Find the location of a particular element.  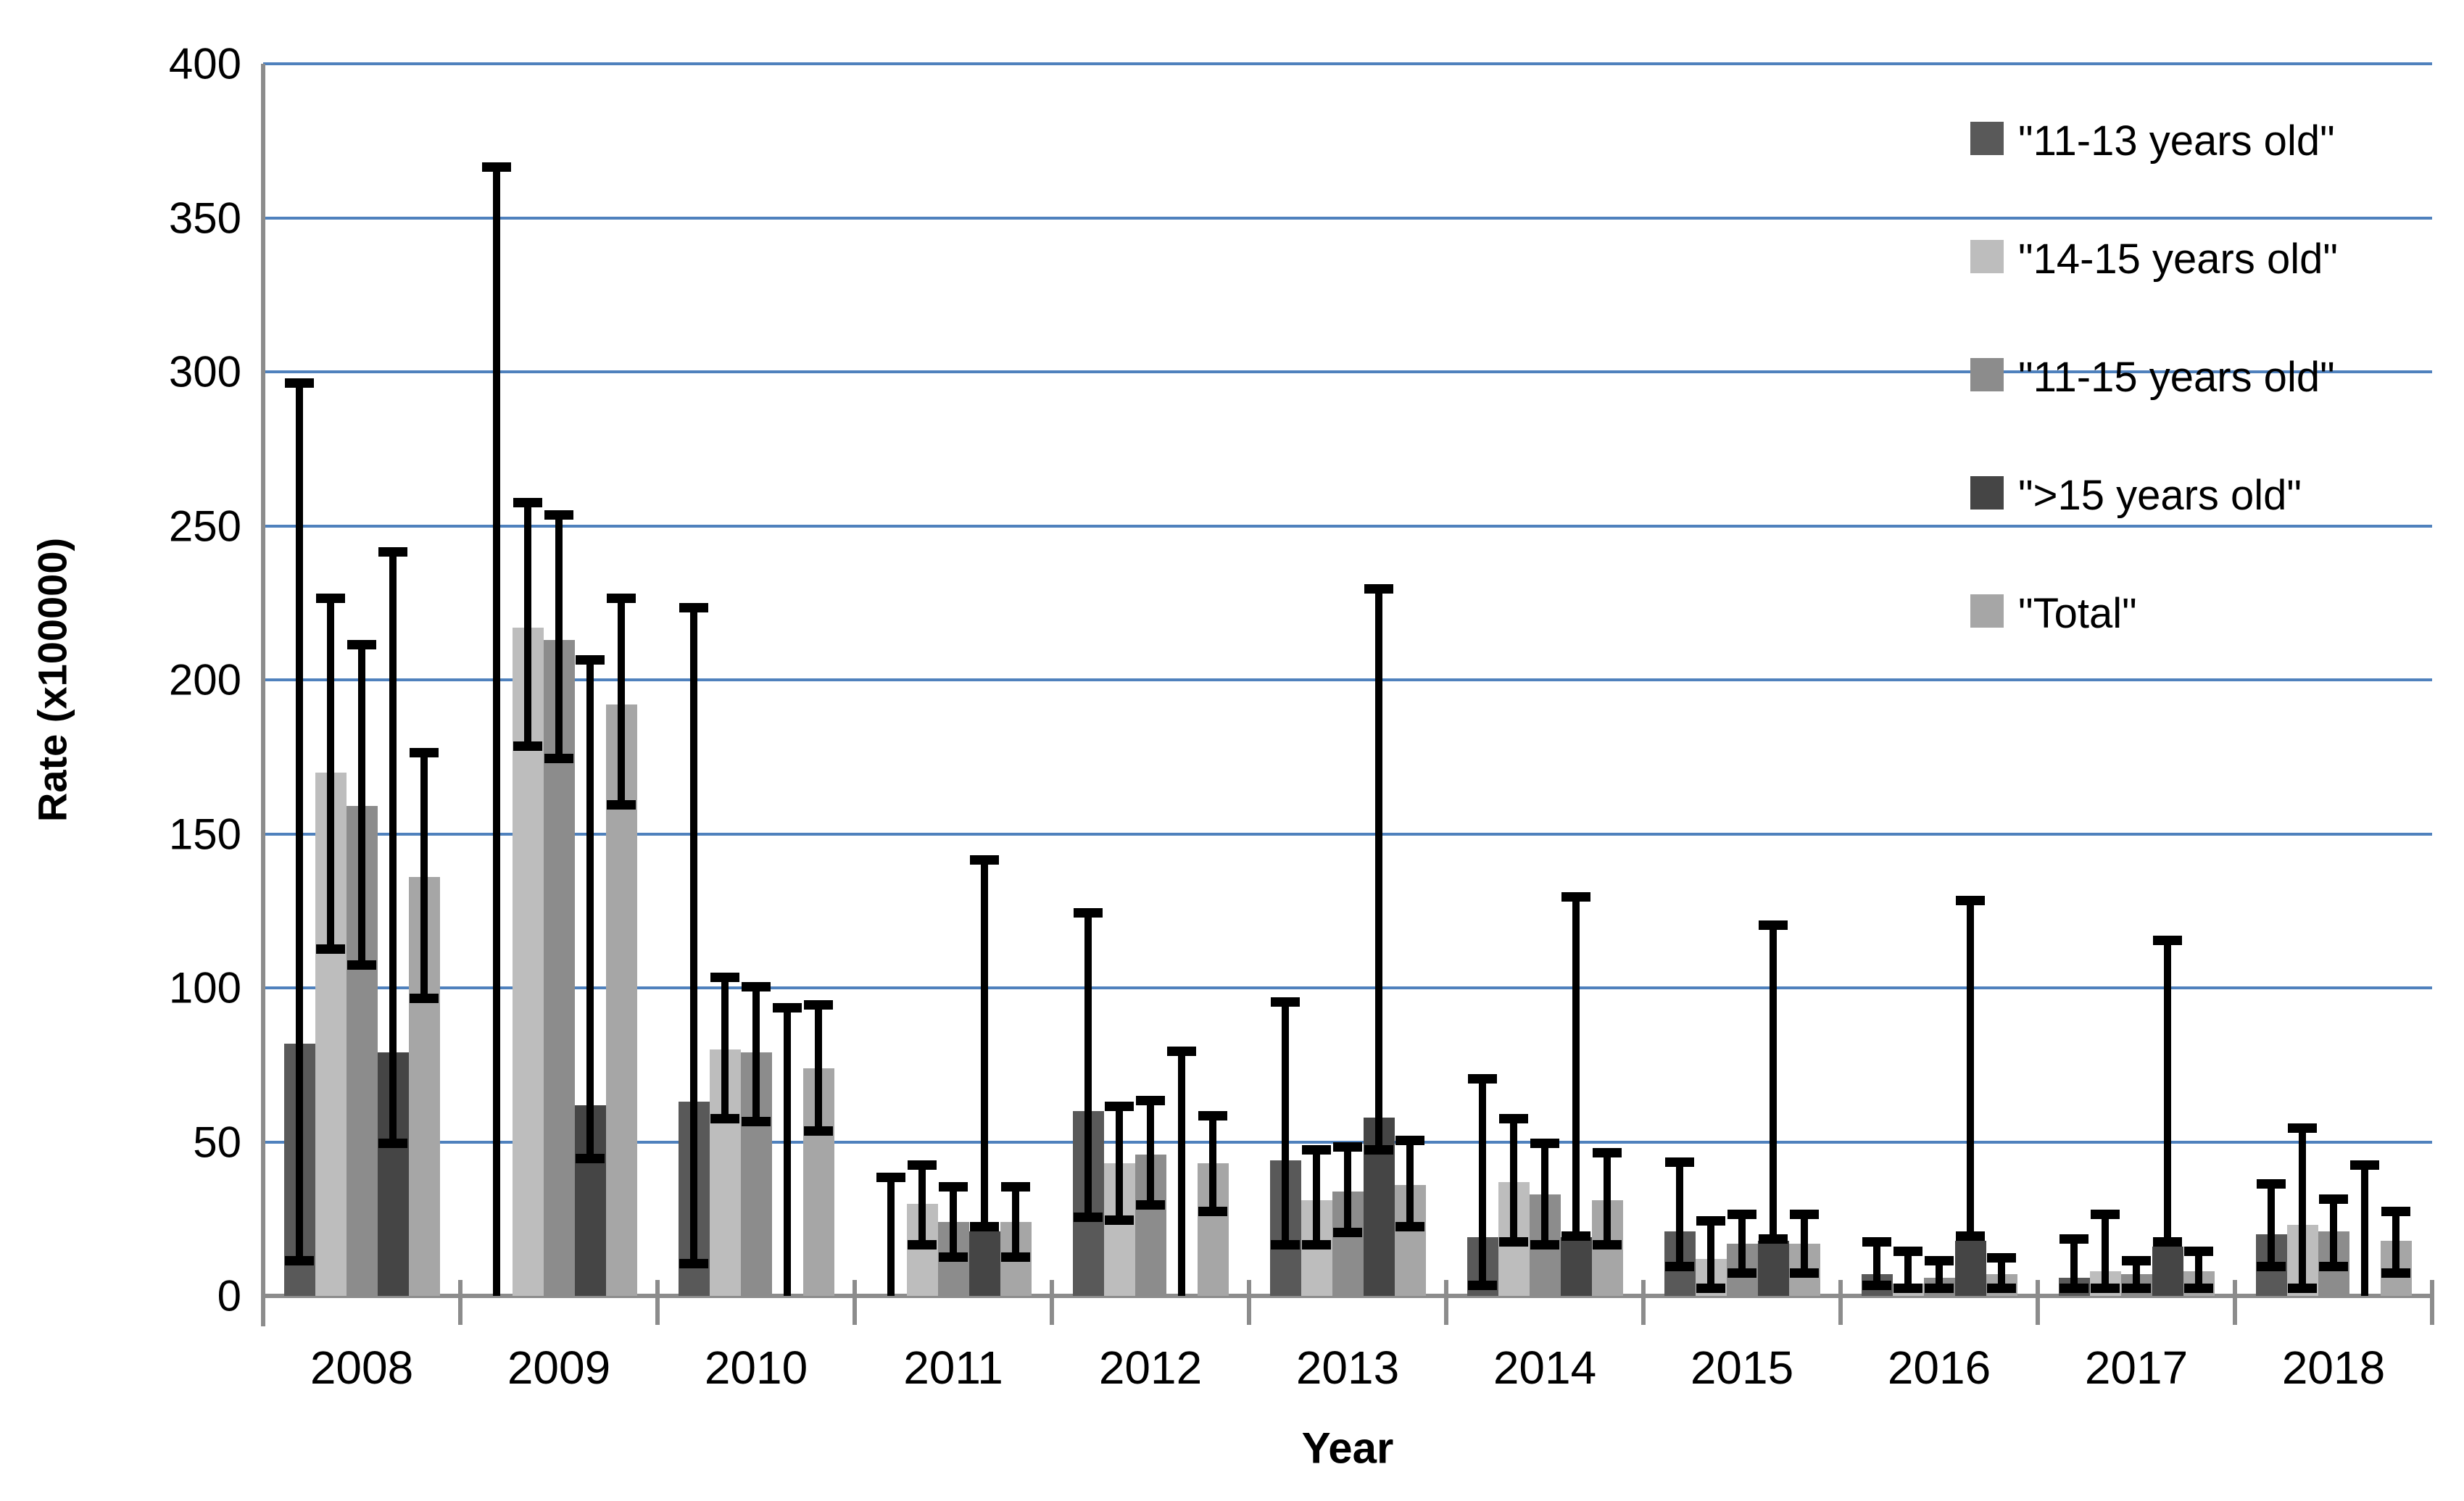

legend-swatch-total is located at coordinates (1987, 611).